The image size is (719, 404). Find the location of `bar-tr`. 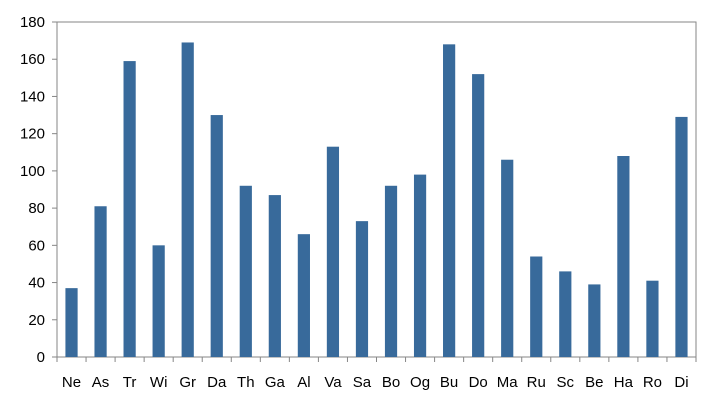

bar-tr is located at coordinates (129, 209).